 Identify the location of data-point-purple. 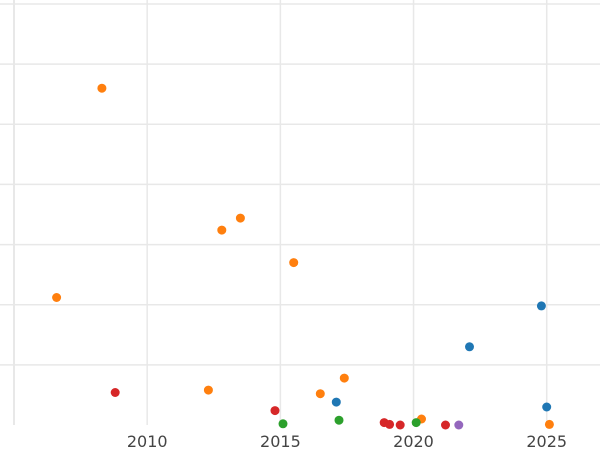
(459, 425).